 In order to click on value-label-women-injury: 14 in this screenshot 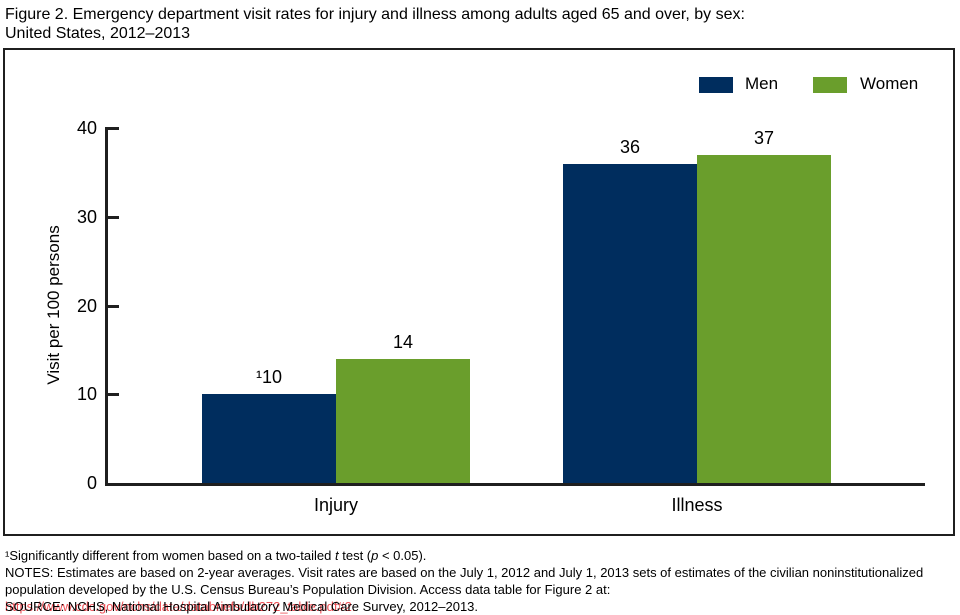, I will do `click(403, 341)`.